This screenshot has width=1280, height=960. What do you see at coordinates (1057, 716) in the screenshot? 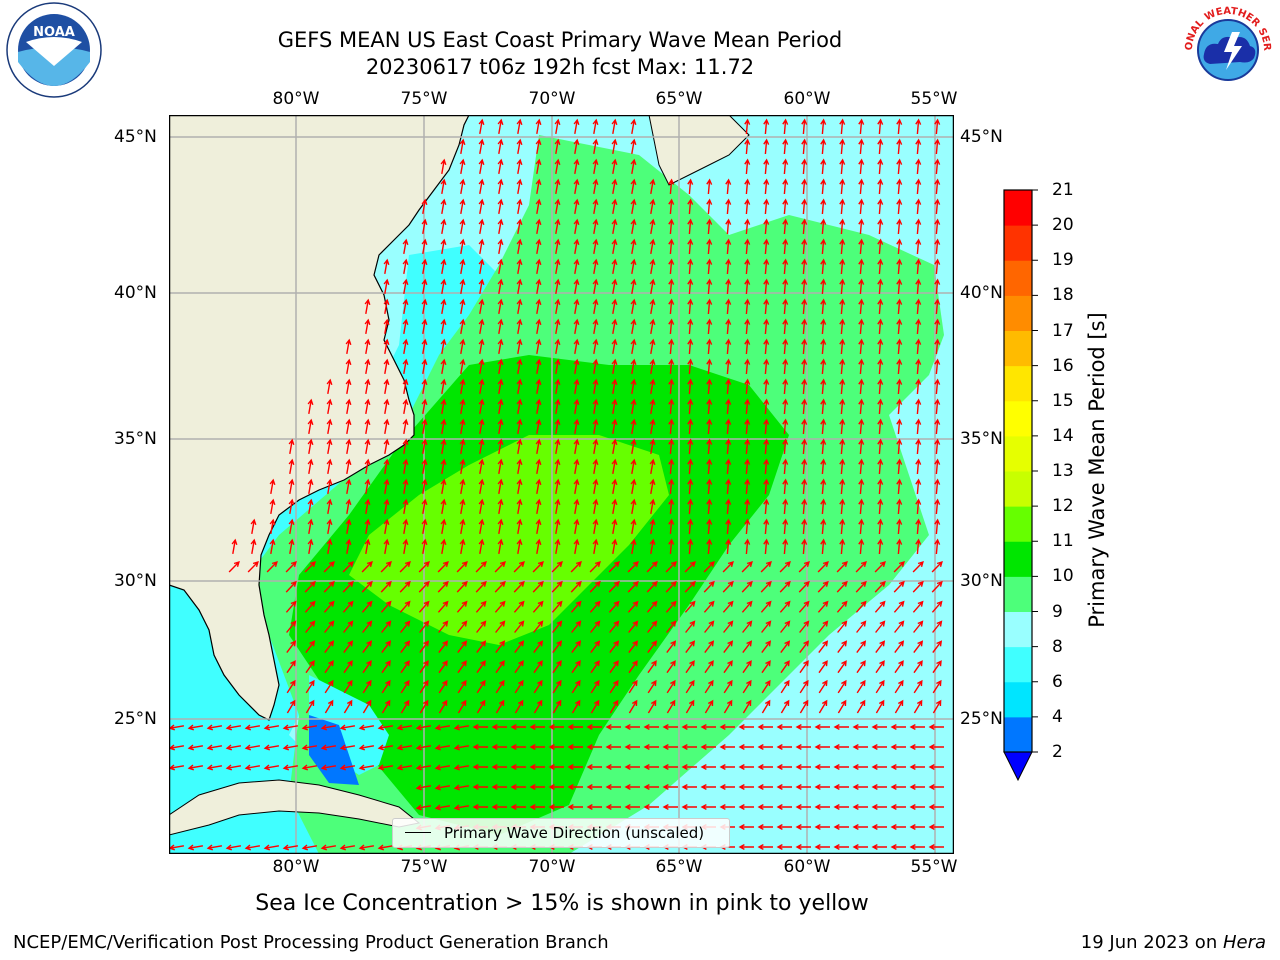
I see `colorbar-tick-label: 4` at bounding box center [1057, 716].